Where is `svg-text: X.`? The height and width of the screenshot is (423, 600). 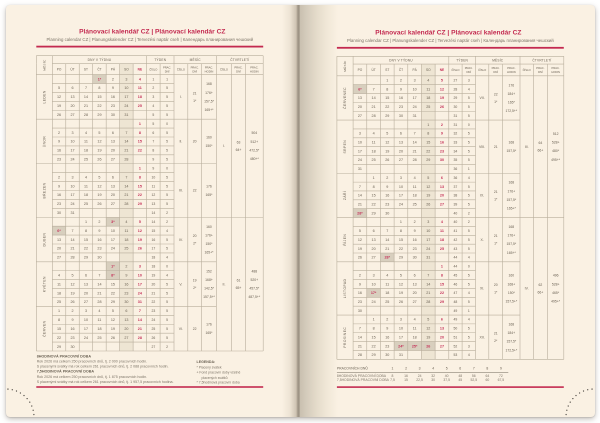
svg-text: X. is located at coordinates (481, 240).